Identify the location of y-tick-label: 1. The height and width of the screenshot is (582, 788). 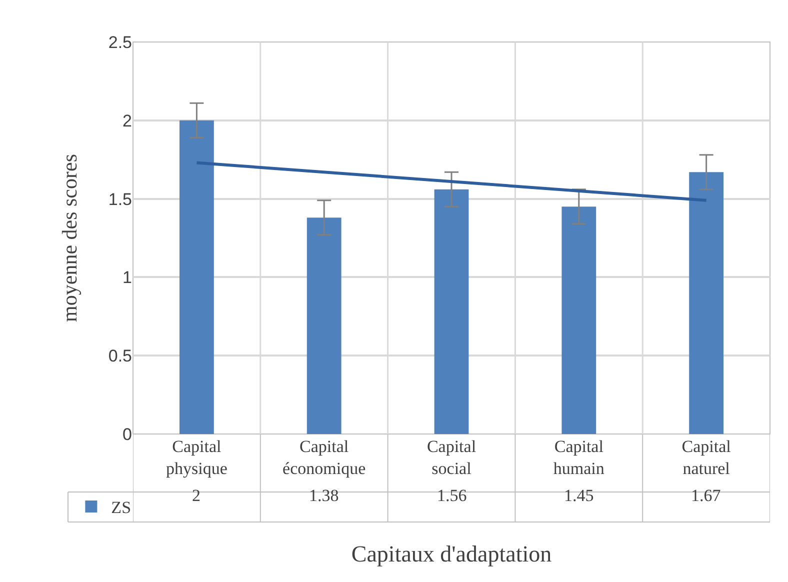
(127, 278).